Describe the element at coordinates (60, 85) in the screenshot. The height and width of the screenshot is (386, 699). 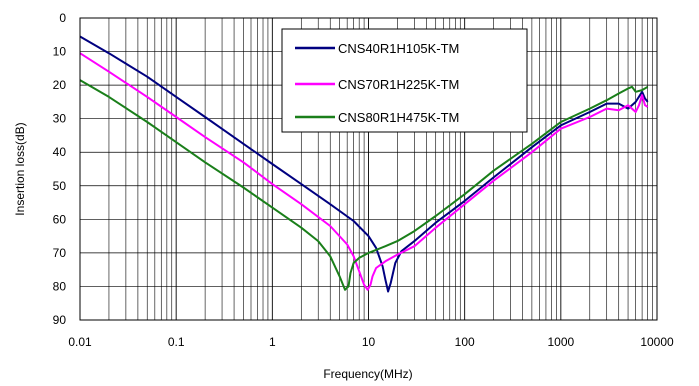
I see `y-tick-label: 20` at that location.